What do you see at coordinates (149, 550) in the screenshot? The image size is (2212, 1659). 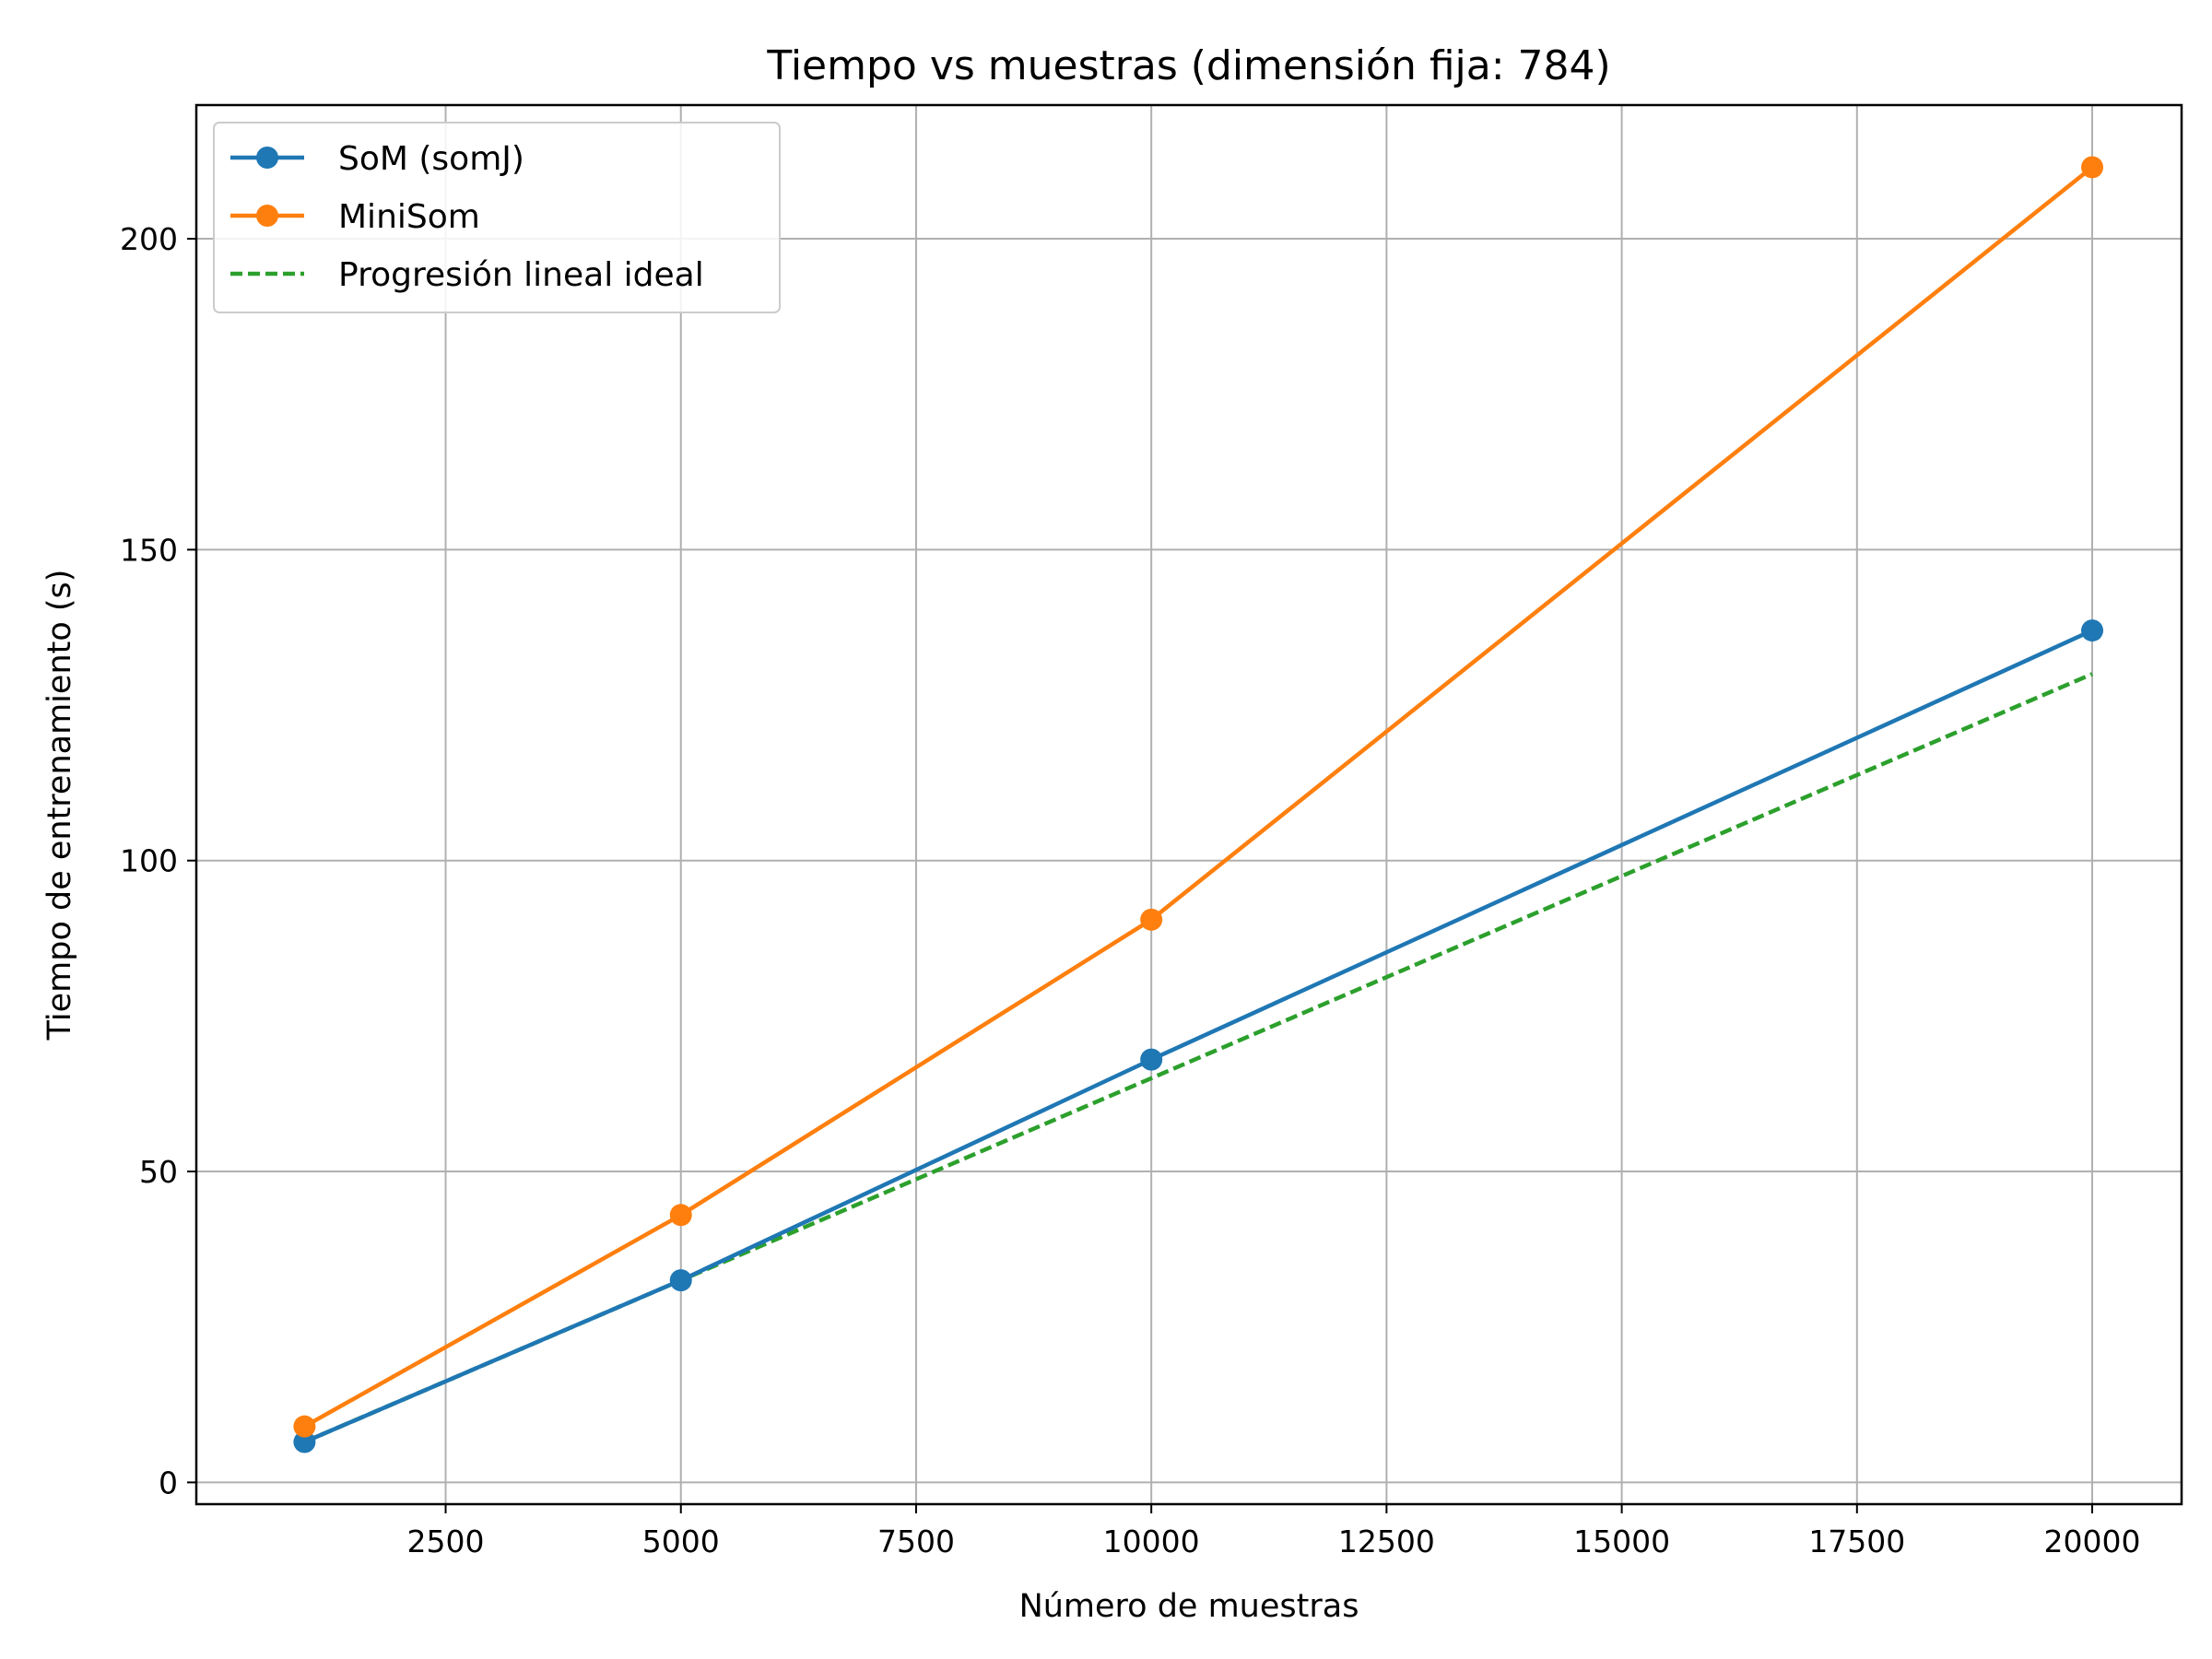 I see `y-tick-label: 150` at bounding box center [149, 550].